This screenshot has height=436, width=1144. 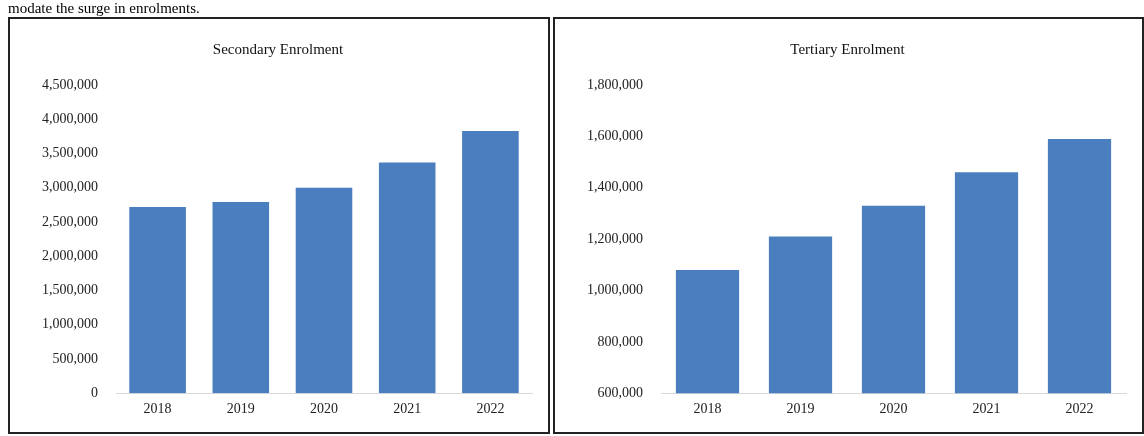 What do you see at coordinates (278, 48) in the screenshot?
I see `chart-title: Secondary Enrolment` at bounding box center [278, 48].